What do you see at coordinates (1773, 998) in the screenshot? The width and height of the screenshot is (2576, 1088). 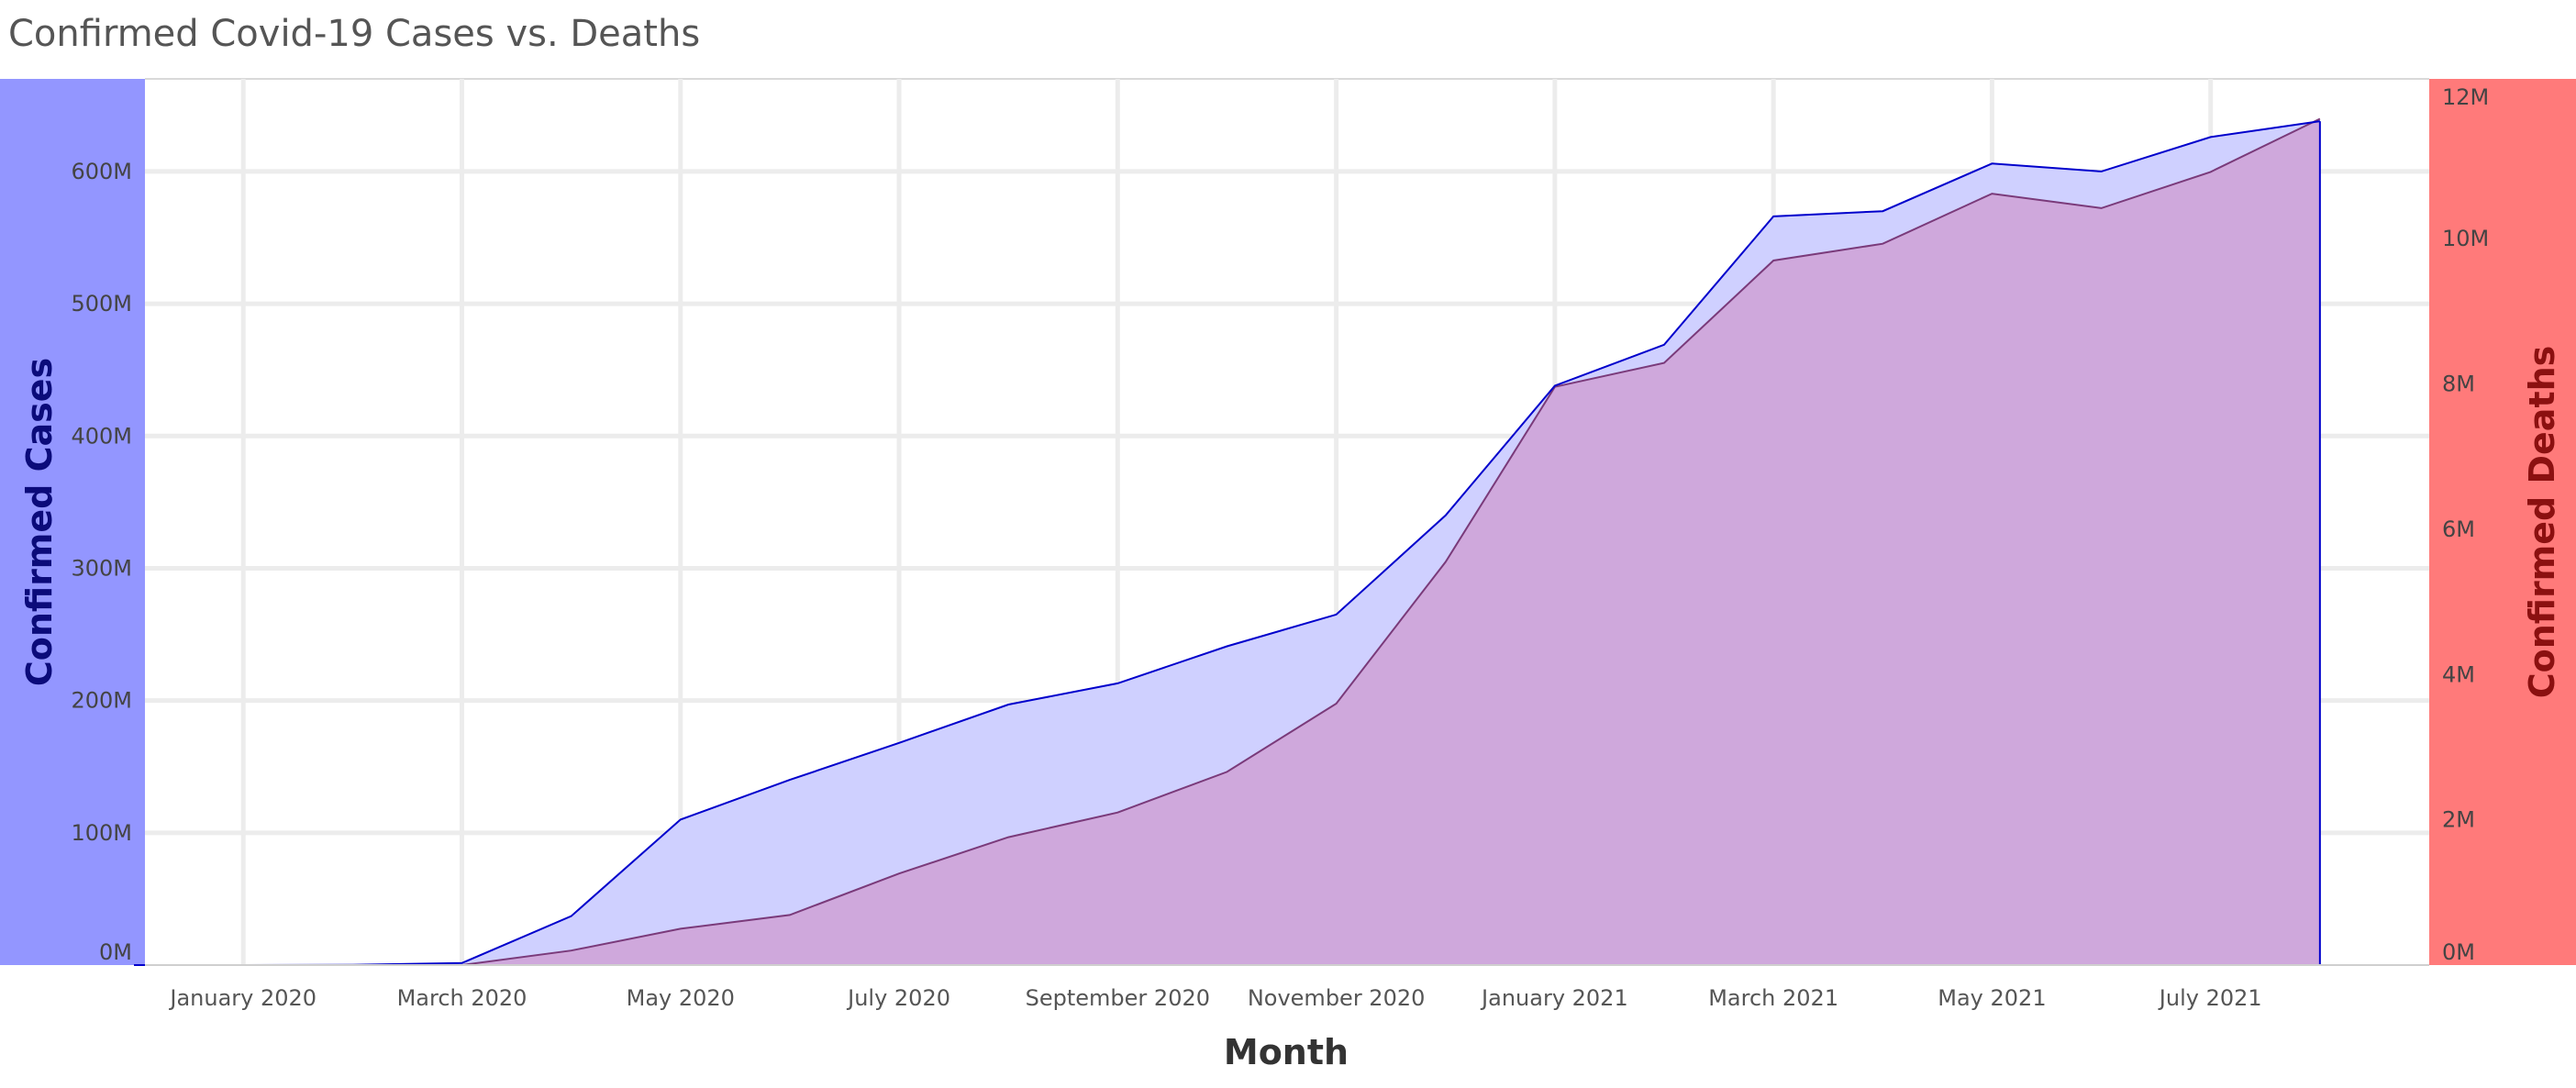 I see `x-tick-label: March 2021` at bounding box center [1773, 998].